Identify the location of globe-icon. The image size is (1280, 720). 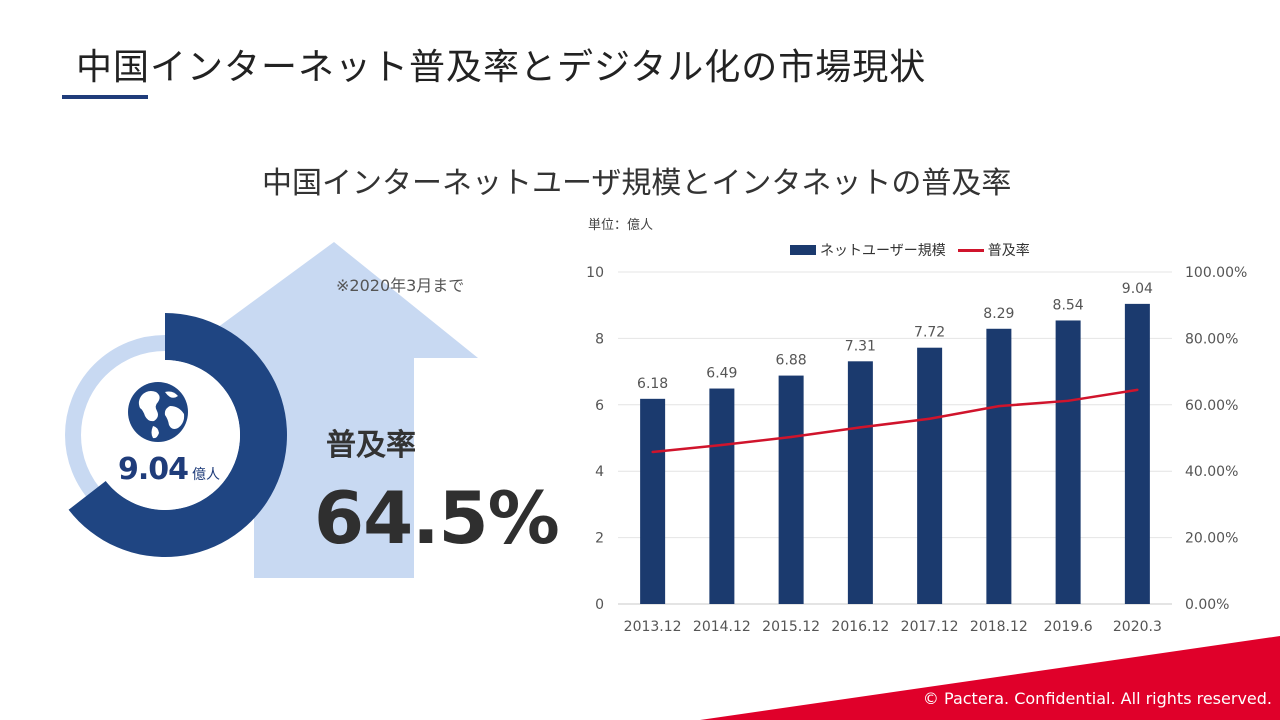
(158, 412).